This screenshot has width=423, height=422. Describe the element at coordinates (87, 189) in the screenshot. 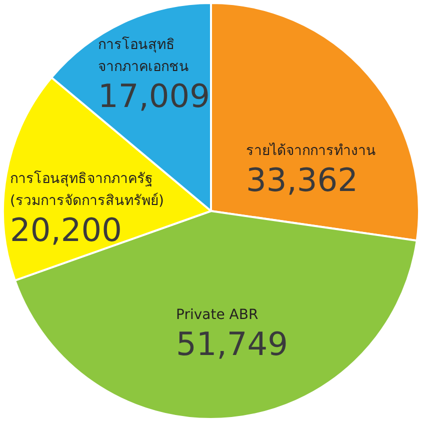

I see `slice-label: การโอนสุทธิจากภาครัฐ (รวมการจัดการสินทรัพย์)` at that location.